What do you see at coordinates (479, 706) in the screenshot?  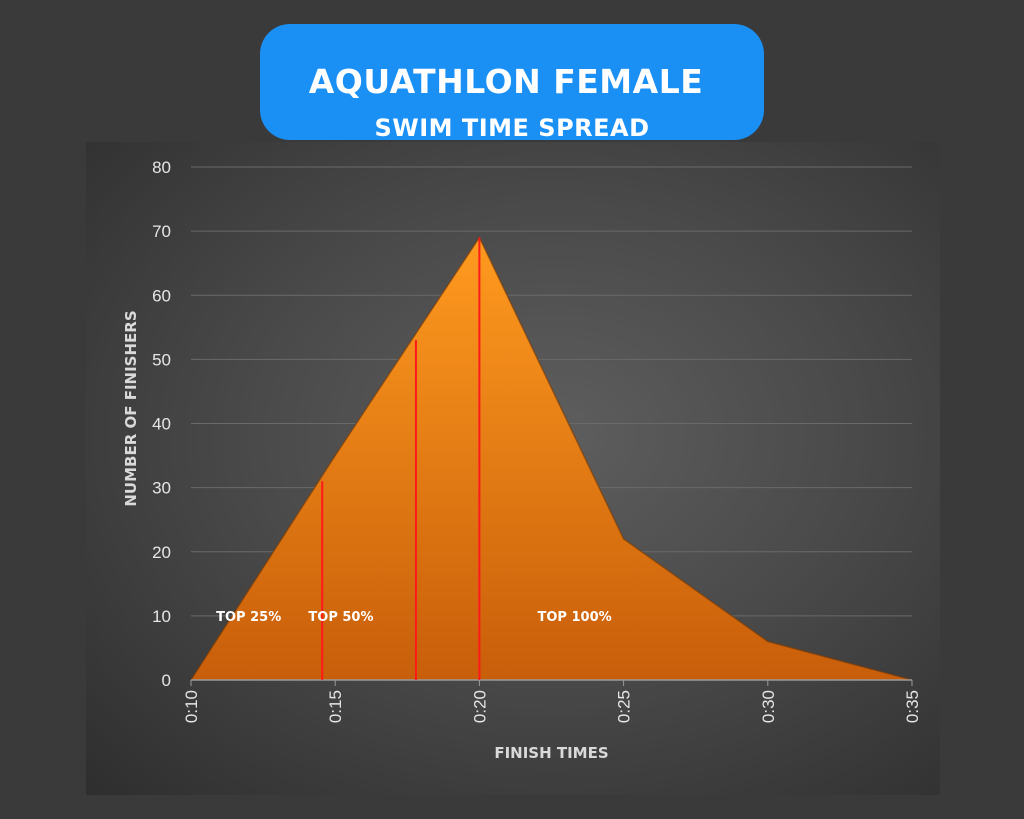 I see `x-tick-label: 0:20` at bounding box center [479, 706].